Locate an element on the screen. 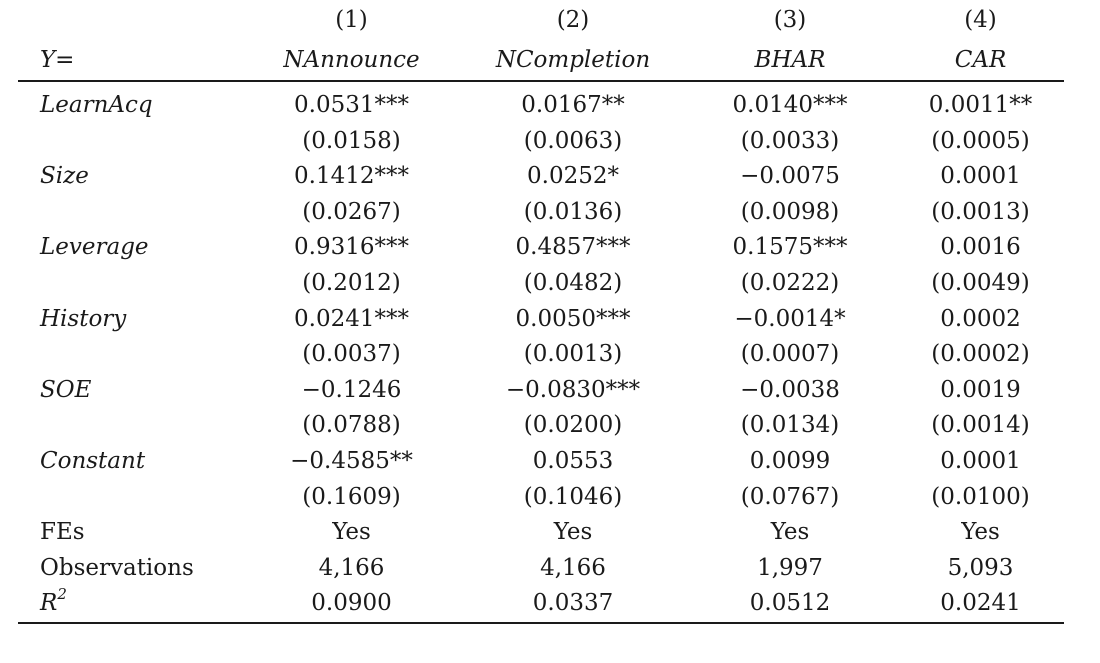 The height and width of the screenshot is (663, 1100). standard-error-cell: (0.0158) is located at coordinates (351, 140).